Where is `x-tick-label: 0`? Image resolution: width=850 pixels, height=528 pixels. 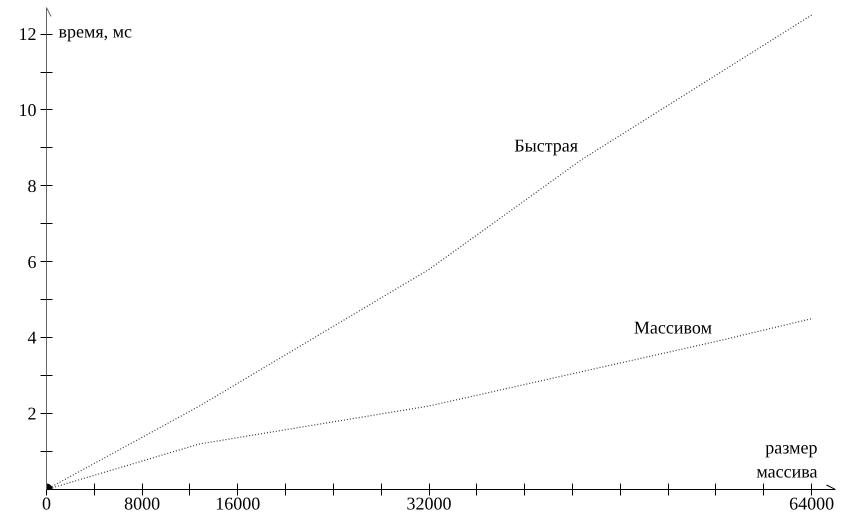
x-tick-label: 0 is located at coordinates (46, 504).